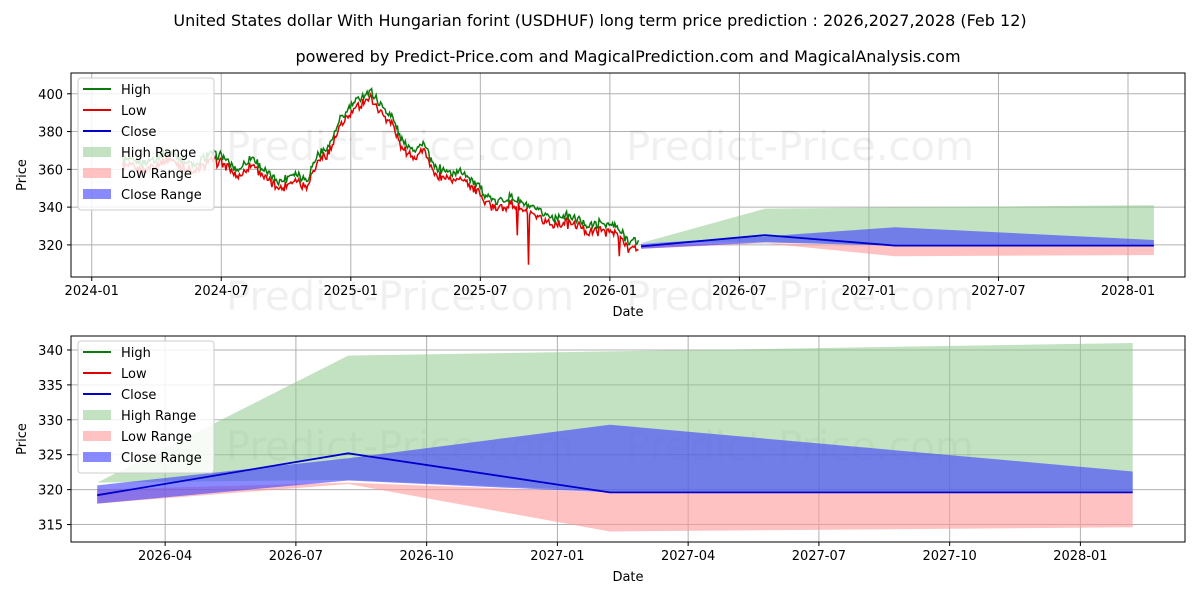  Describe the element at coordinates (50, 456) in the screenshot. I see `y-tick-label: 325` at that location.